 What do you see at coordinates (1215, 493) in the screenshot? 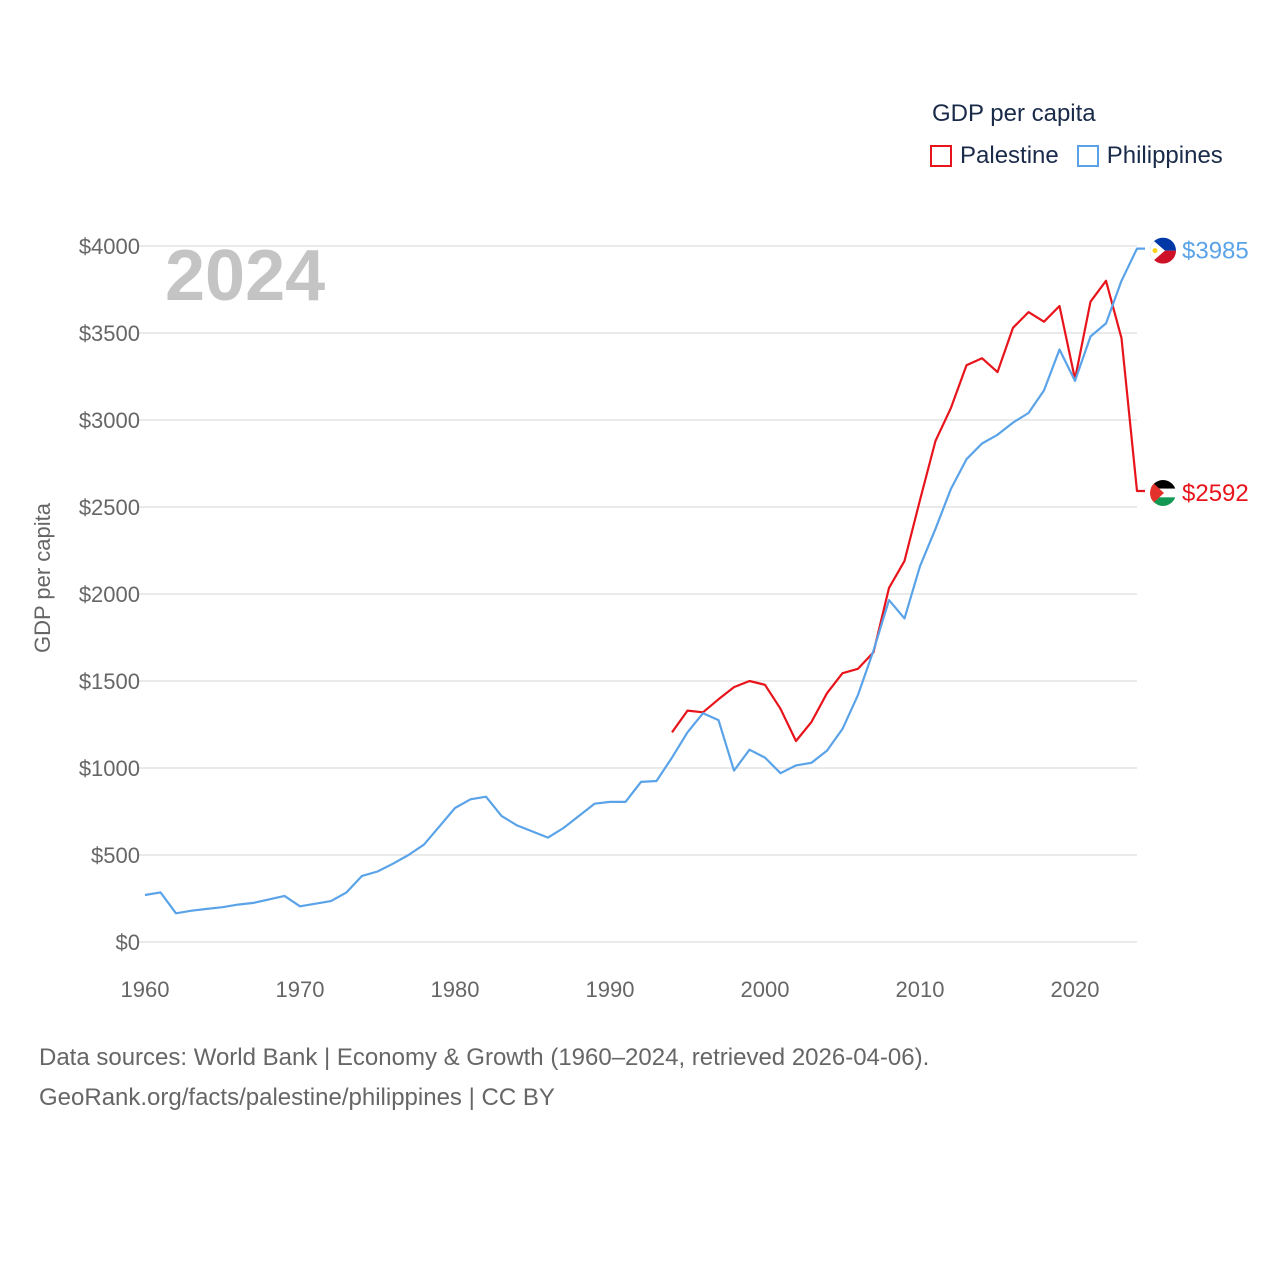
I see `end-value-label-palestine: $2592` at bounding box center [1215, 493].